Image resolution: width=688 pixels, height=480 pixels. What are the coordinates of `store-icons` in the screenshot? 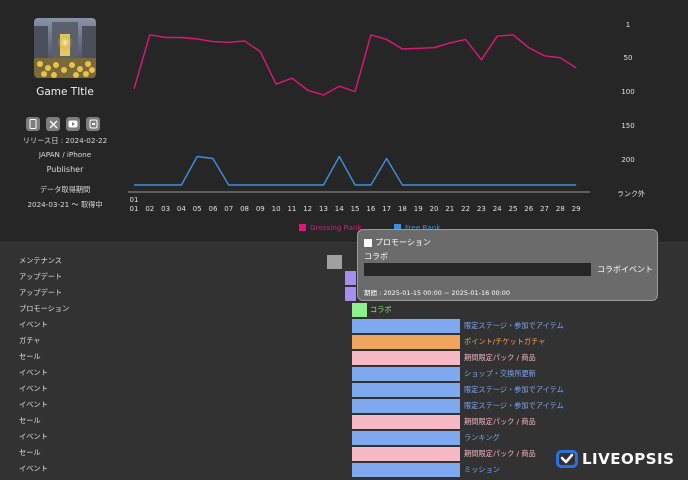 It's located at (63, 124).